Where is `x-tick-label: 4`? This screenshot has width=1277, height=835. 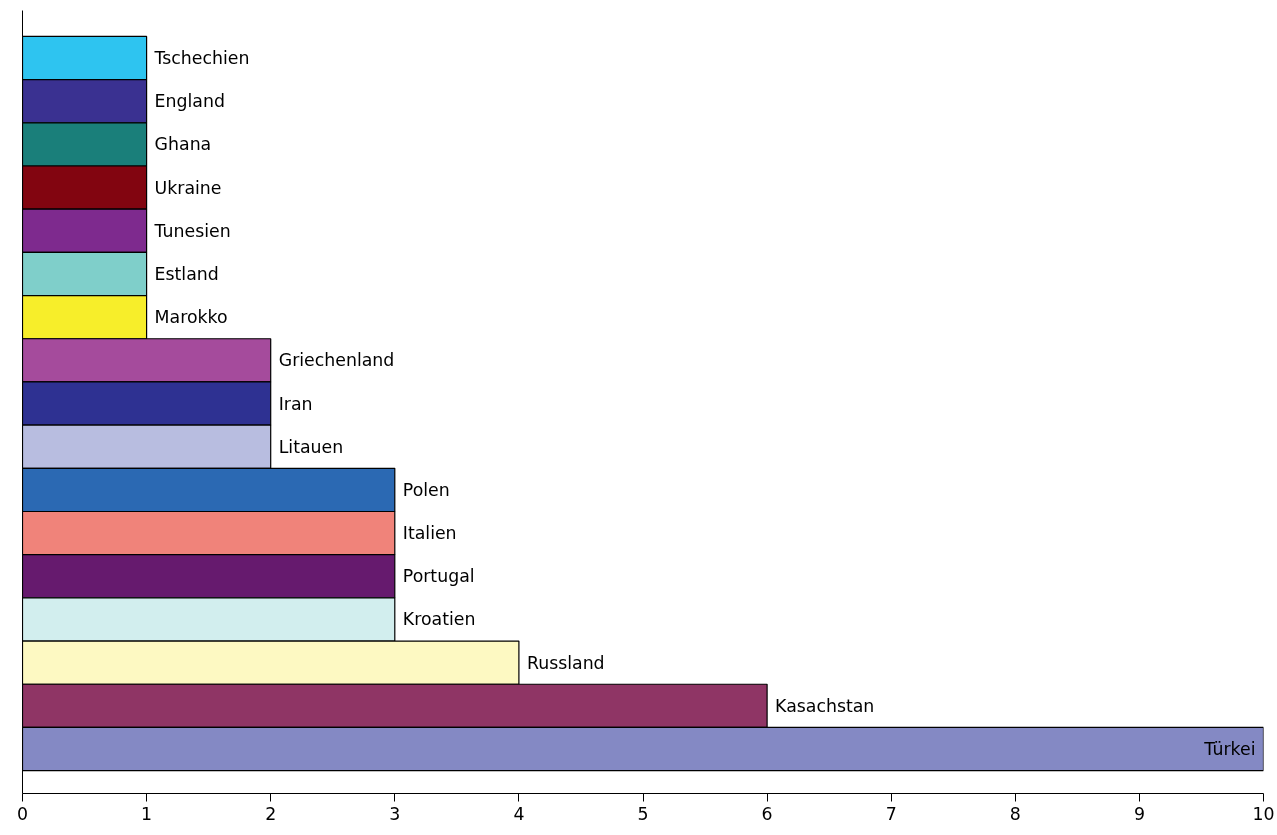
x-tick-label: 4 is located at coordinates (519, 813).